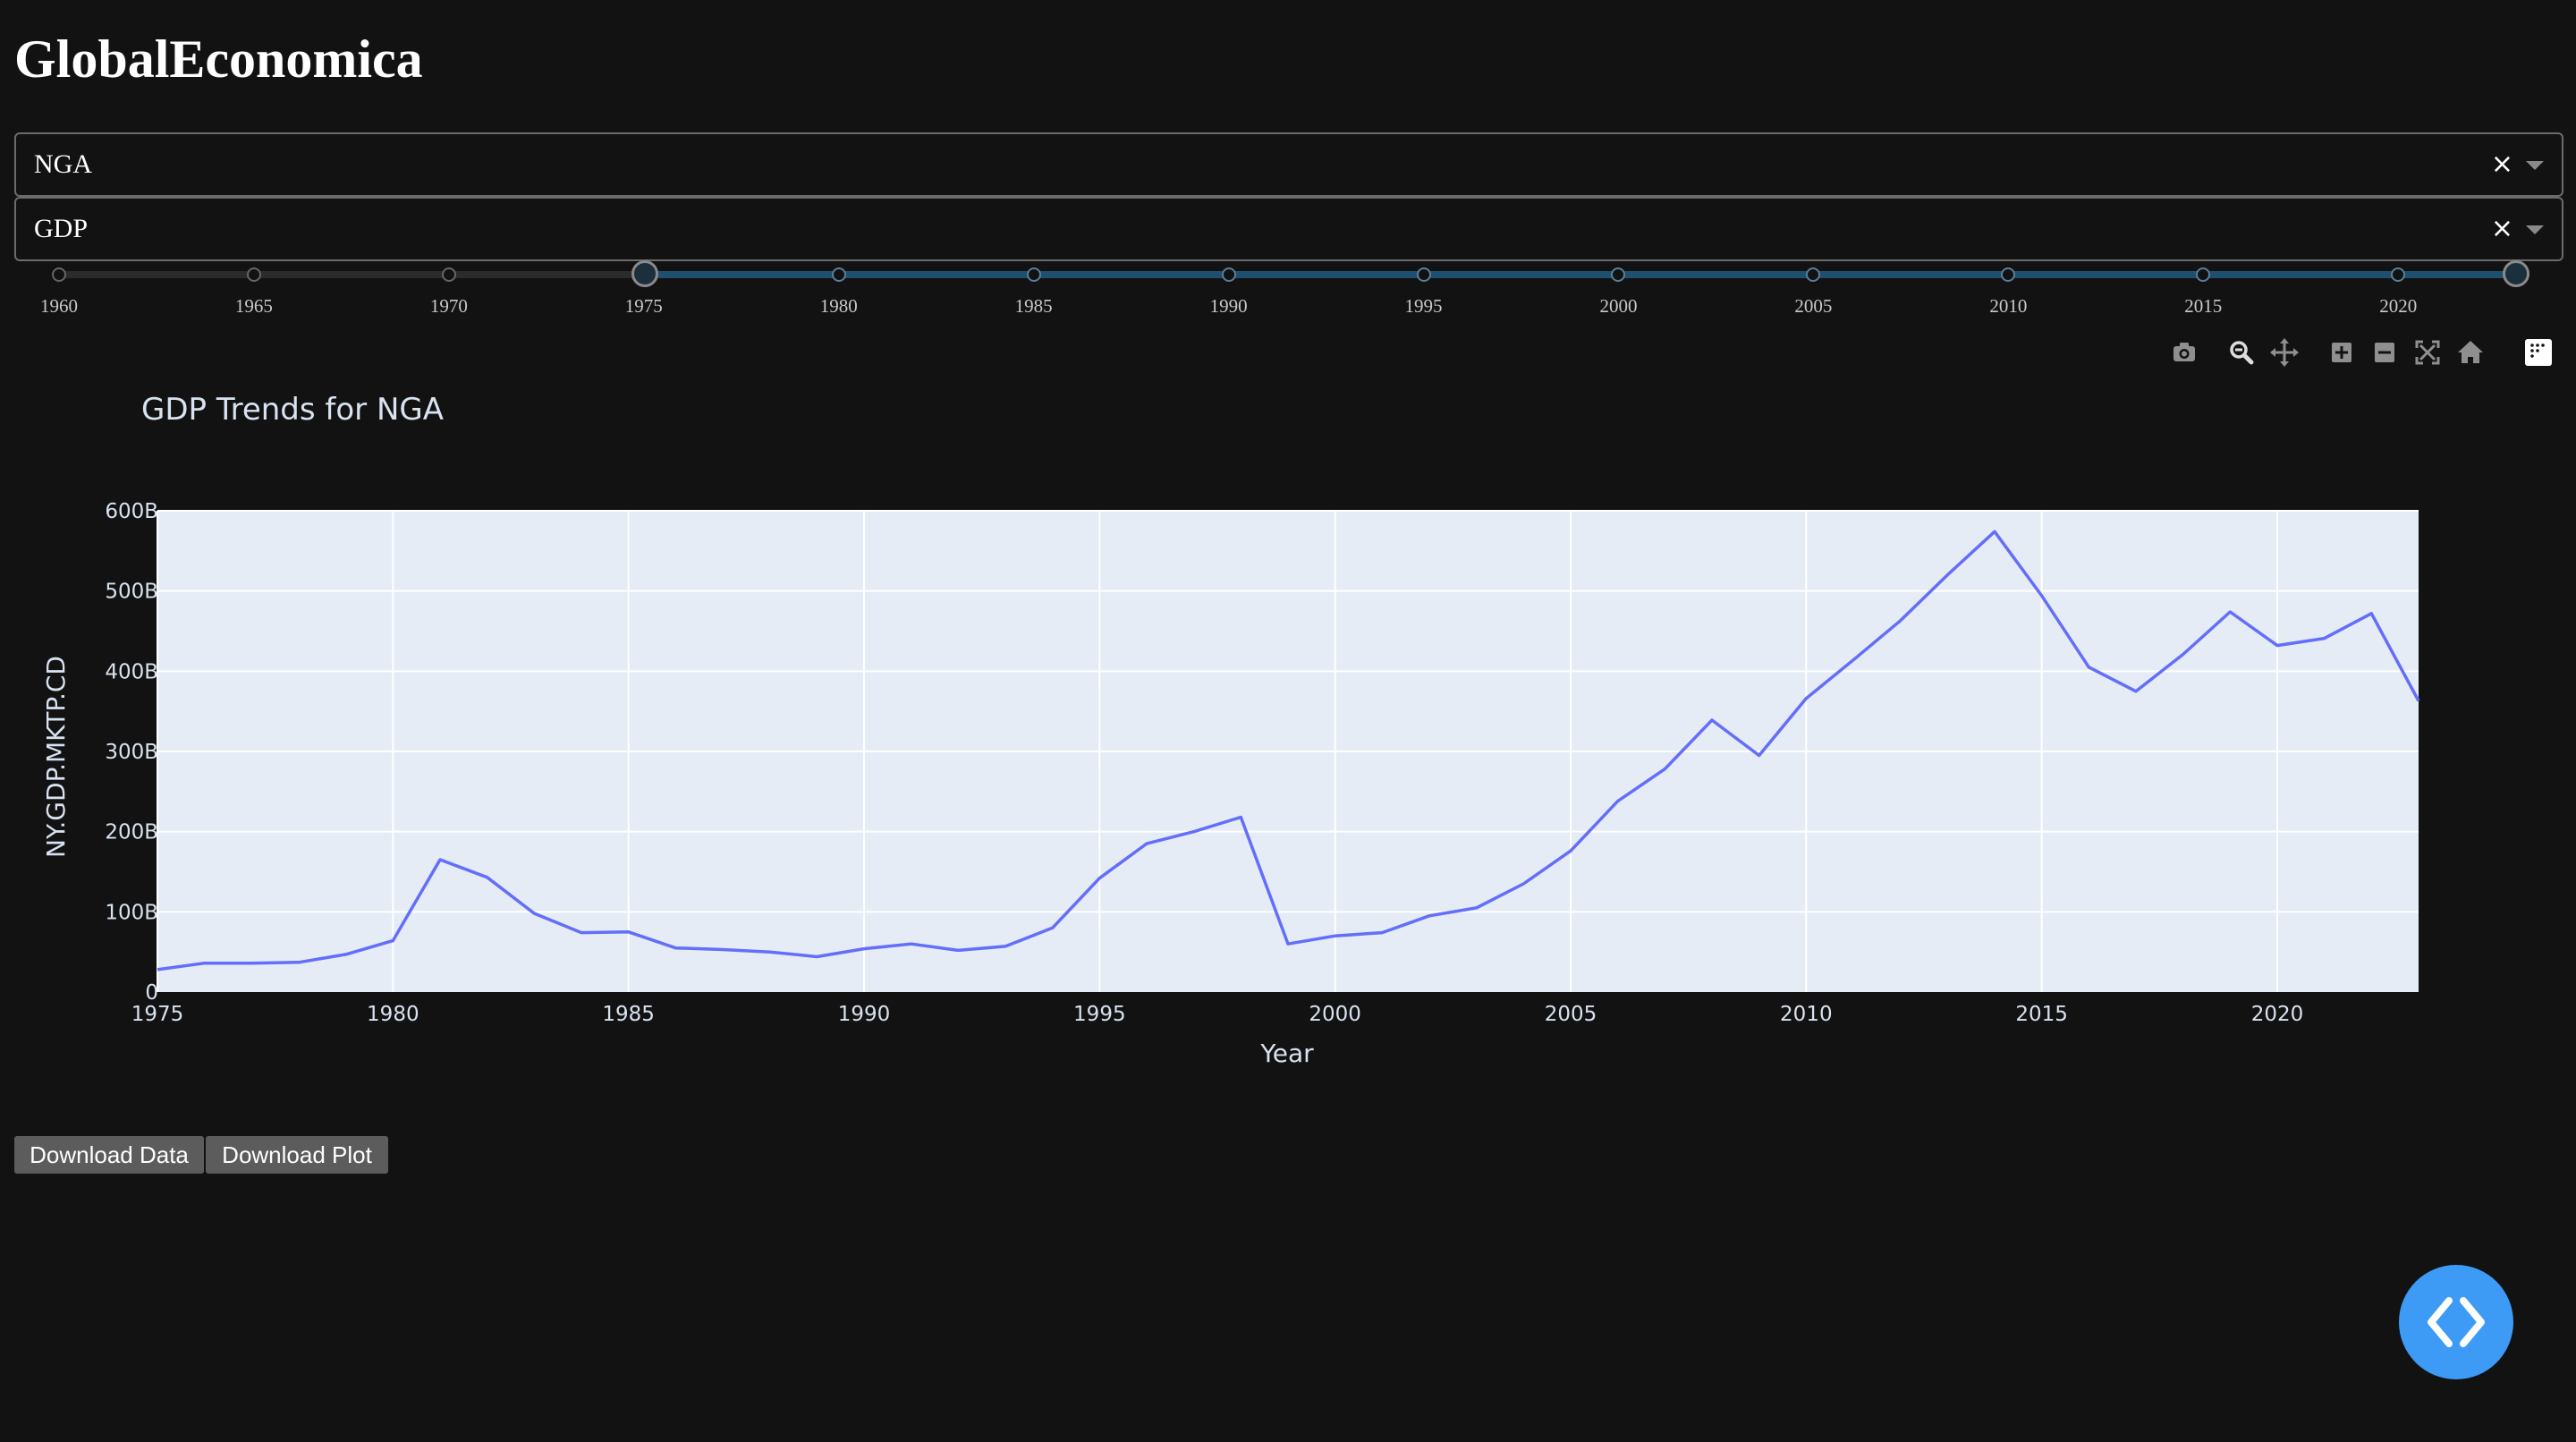 This screenshot has height=1442, width=2576. I want to click on autoscale-icon, so click(2427, 352).